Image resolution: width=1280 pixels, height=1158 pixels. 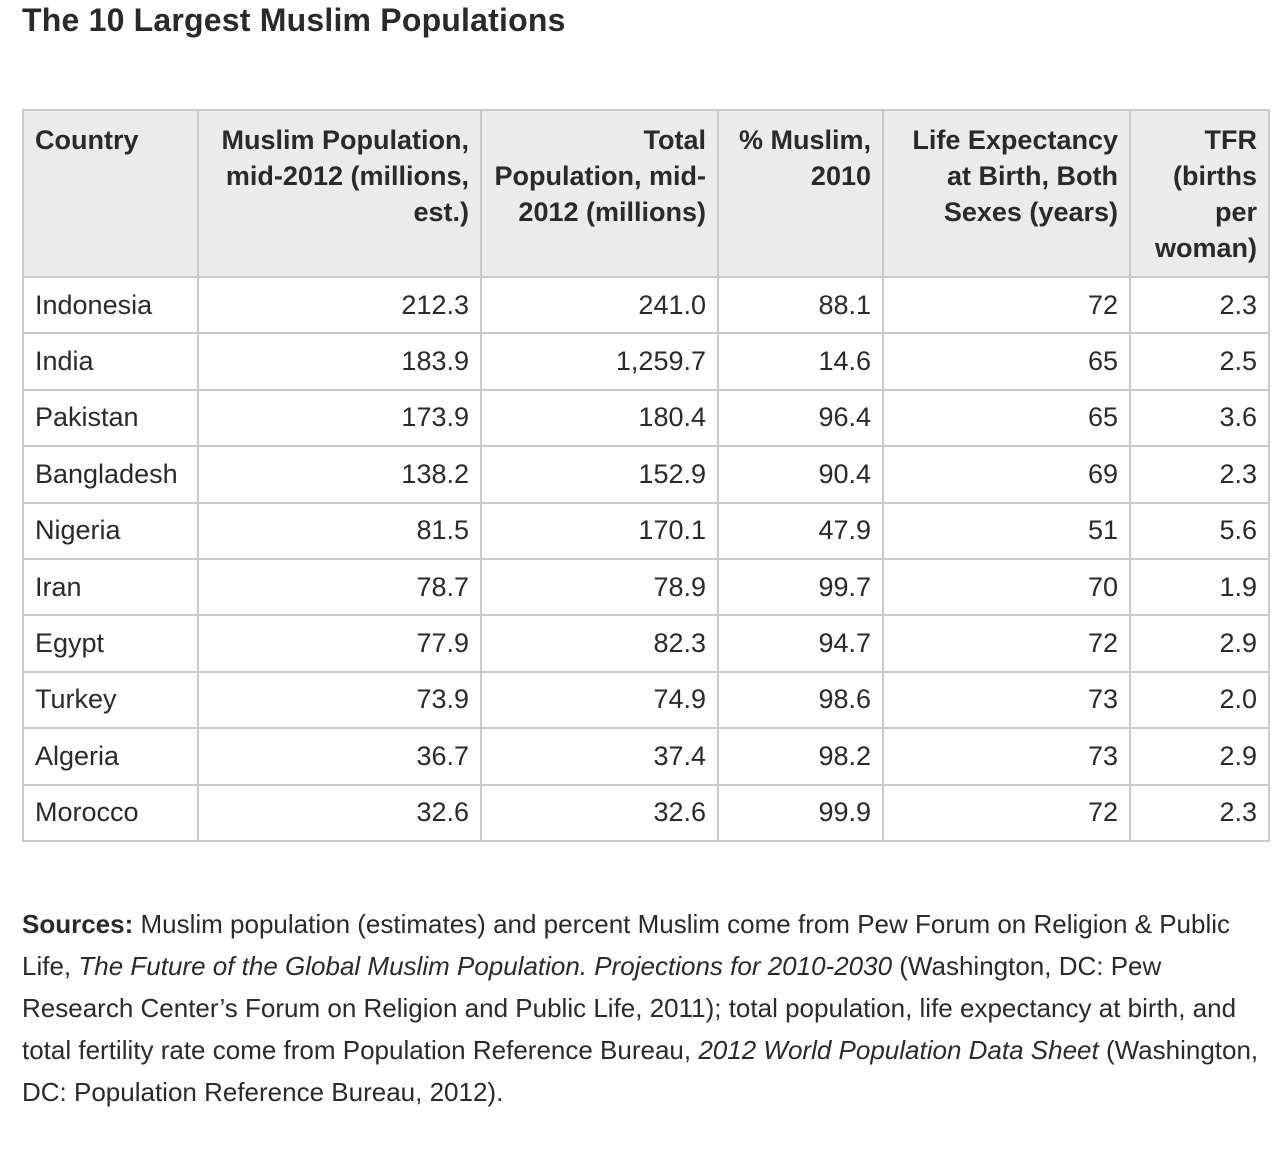 I want to click on cell-total-population: 74.9, so click(x=599, y=700).